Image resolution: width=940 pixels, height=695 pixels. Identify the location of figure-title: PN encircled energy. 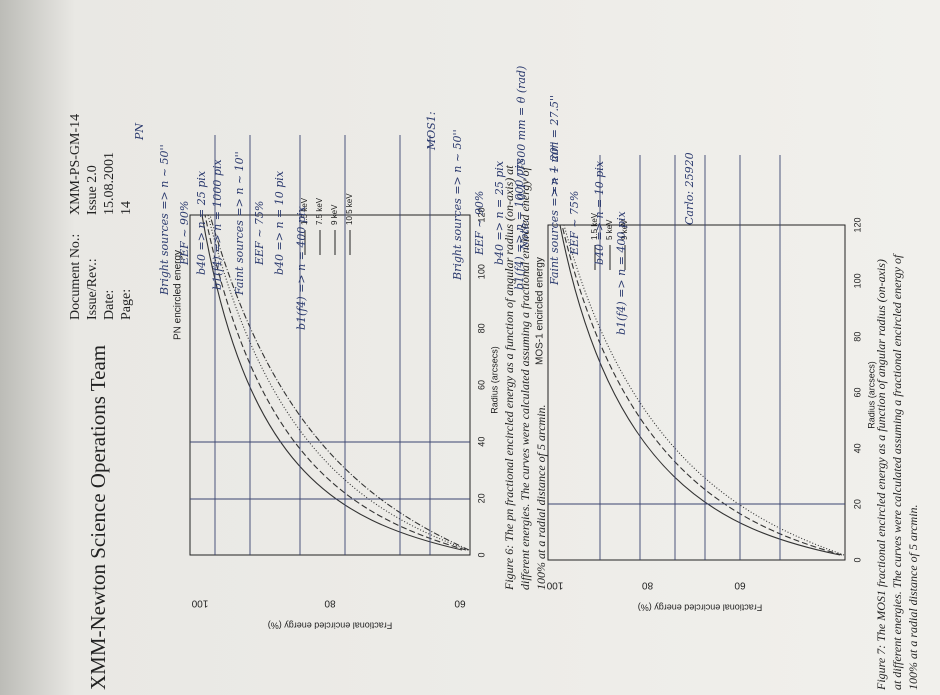
(178, 295).